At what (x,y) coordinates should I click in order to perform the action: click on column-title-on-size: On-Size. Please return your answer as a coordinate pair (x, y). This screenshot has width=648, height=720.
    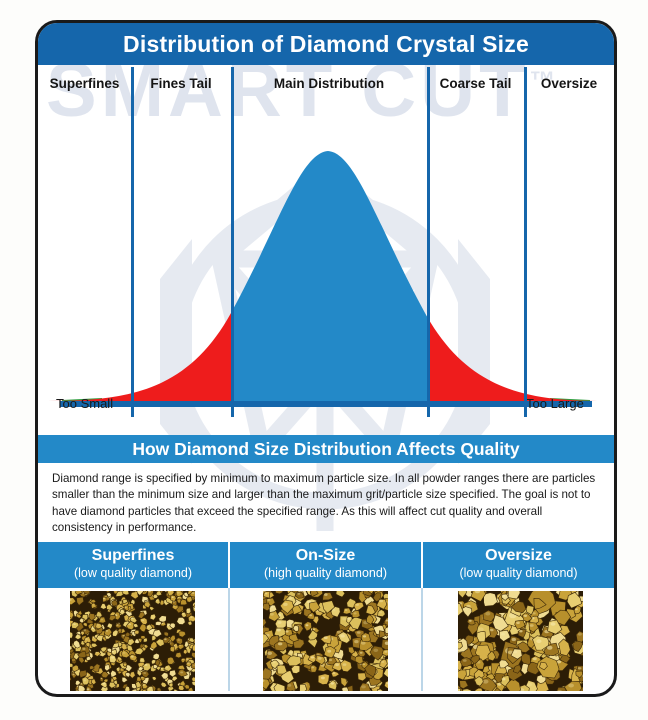
    Looking at the image, I should click on (325, 556).